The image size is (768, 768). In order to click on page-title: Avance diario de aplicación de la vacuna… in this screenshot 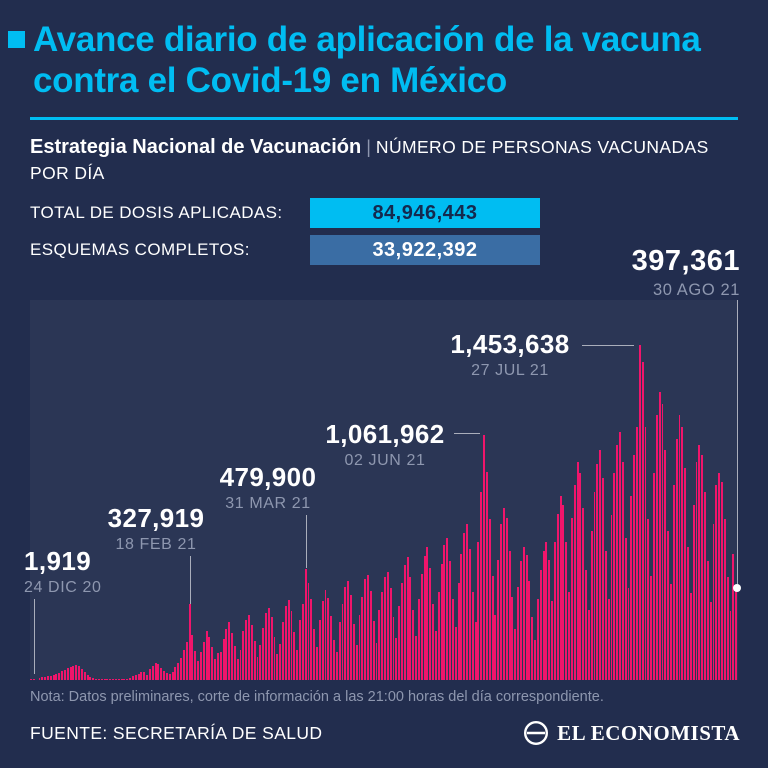, I will do `click(367, 60)`.